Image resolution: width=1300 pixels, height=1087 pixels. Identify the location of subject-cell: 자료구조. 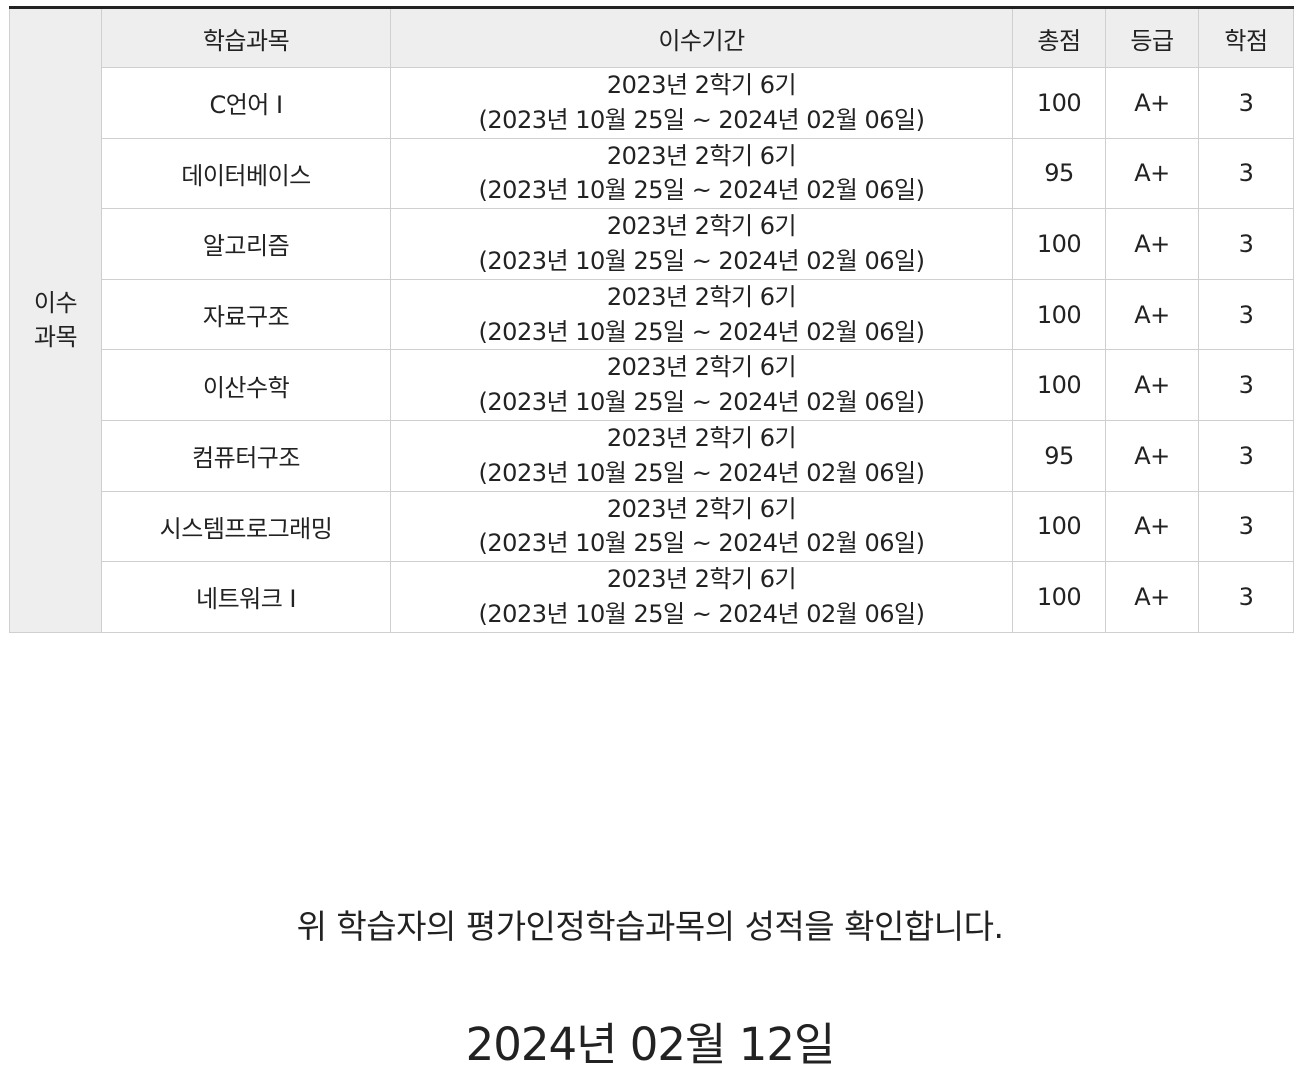
(246, 314).